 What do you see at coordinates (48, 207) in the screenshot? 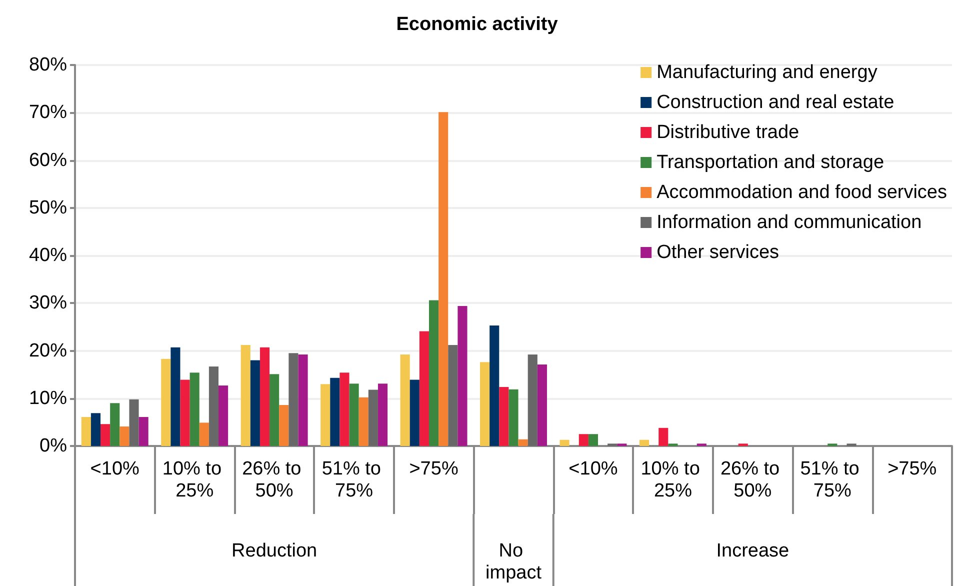
I see `y-tick-label: 50%` at bounding box center [48, 207].